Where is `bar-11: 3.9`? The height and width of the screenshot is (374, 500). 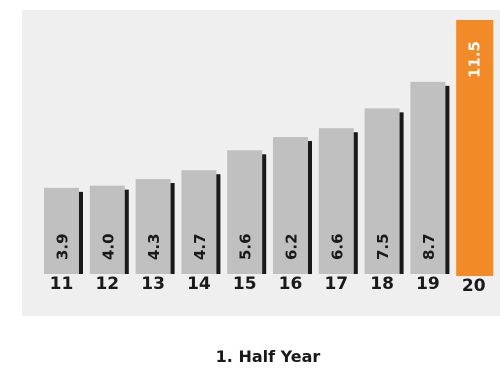 bar-11: 3.9 is located at coordinates (63, 230).